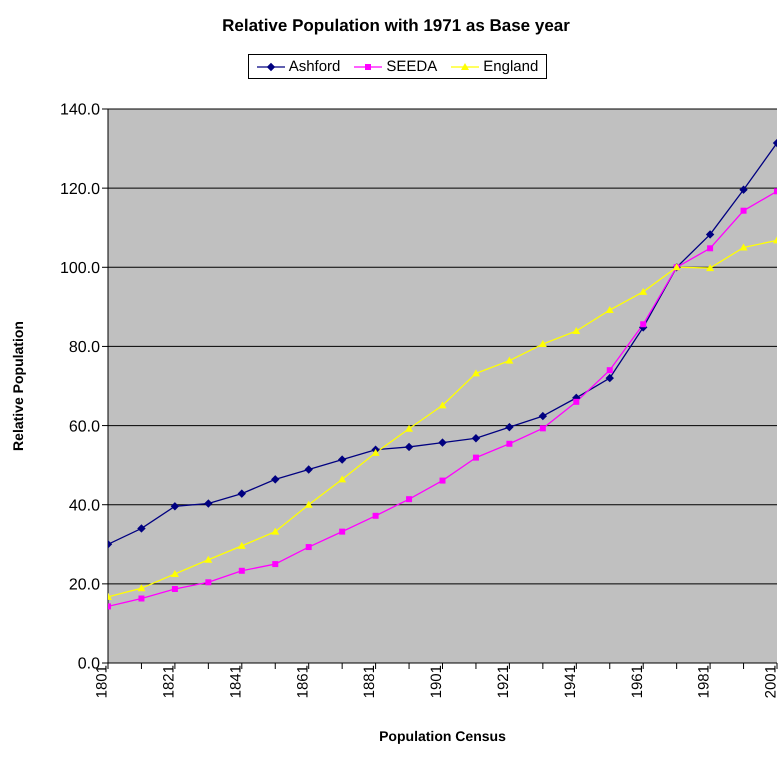 The image size is (784, 761). What do you see at coordinates (84, 427) in the screenshot?
I see `y-tick-label: 60.0` at bounding box center [84, 427].